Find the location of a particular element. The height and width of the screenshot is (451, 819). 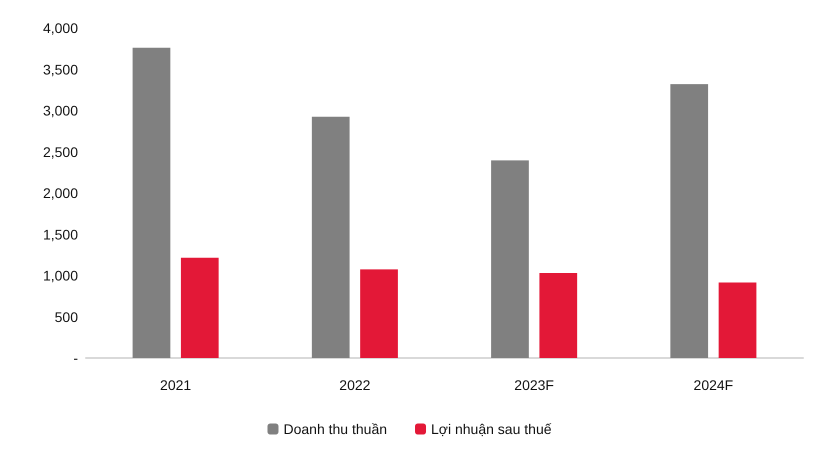

y-tick-label: 2,500 is located at coordinates (60, 152).